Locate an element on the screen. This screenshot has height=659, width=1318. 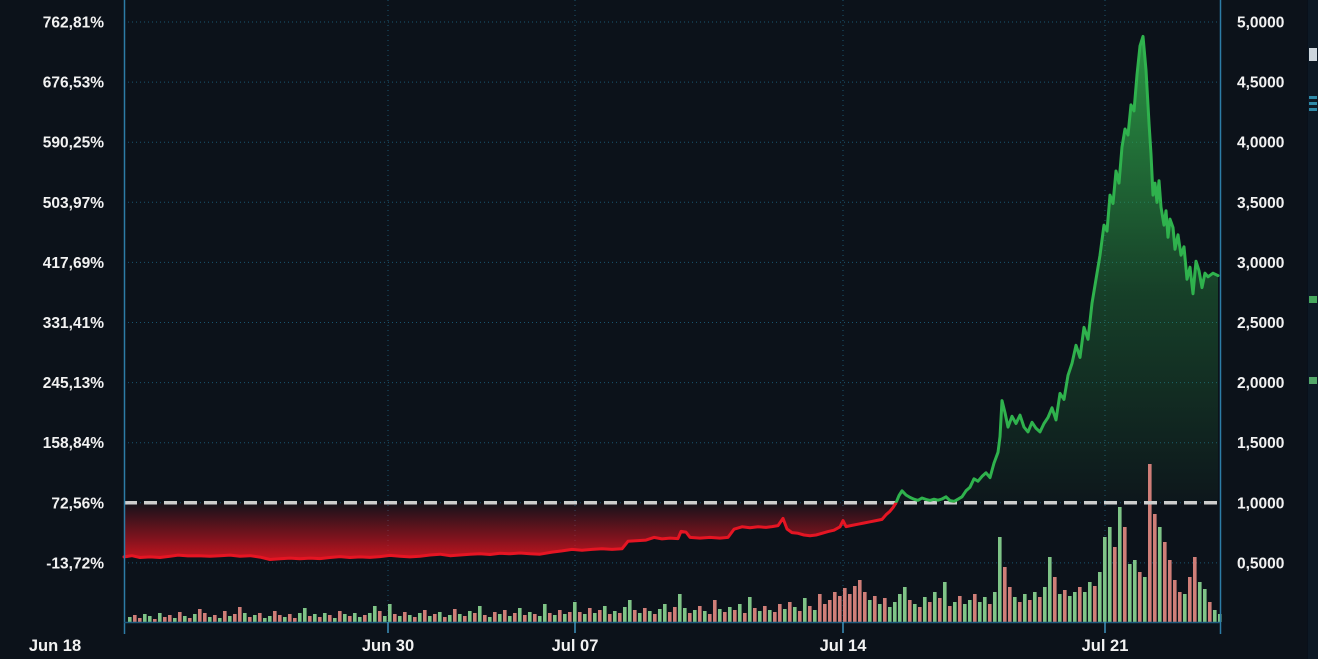
left-axis-label: 503,97% is located at coordinates (73, 203).